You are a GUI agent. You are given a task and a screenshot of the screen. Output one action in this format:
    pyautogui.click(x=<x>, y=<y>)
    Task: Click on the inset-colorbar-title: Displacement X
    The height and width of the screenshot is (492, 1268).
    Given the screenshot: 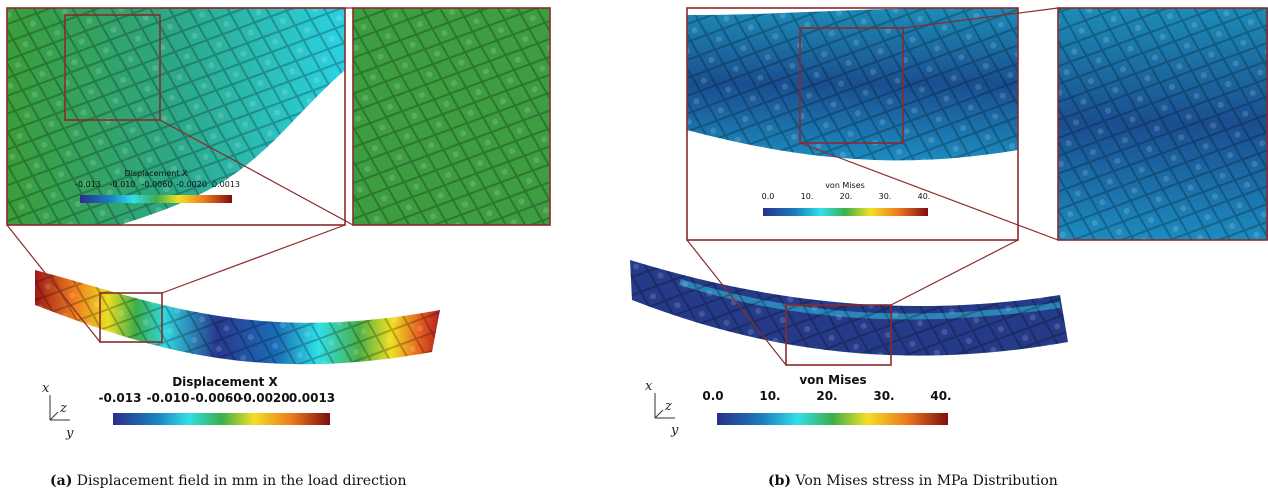 What is the action you would take?
    pyautogui.click(x=156, y=173)
    